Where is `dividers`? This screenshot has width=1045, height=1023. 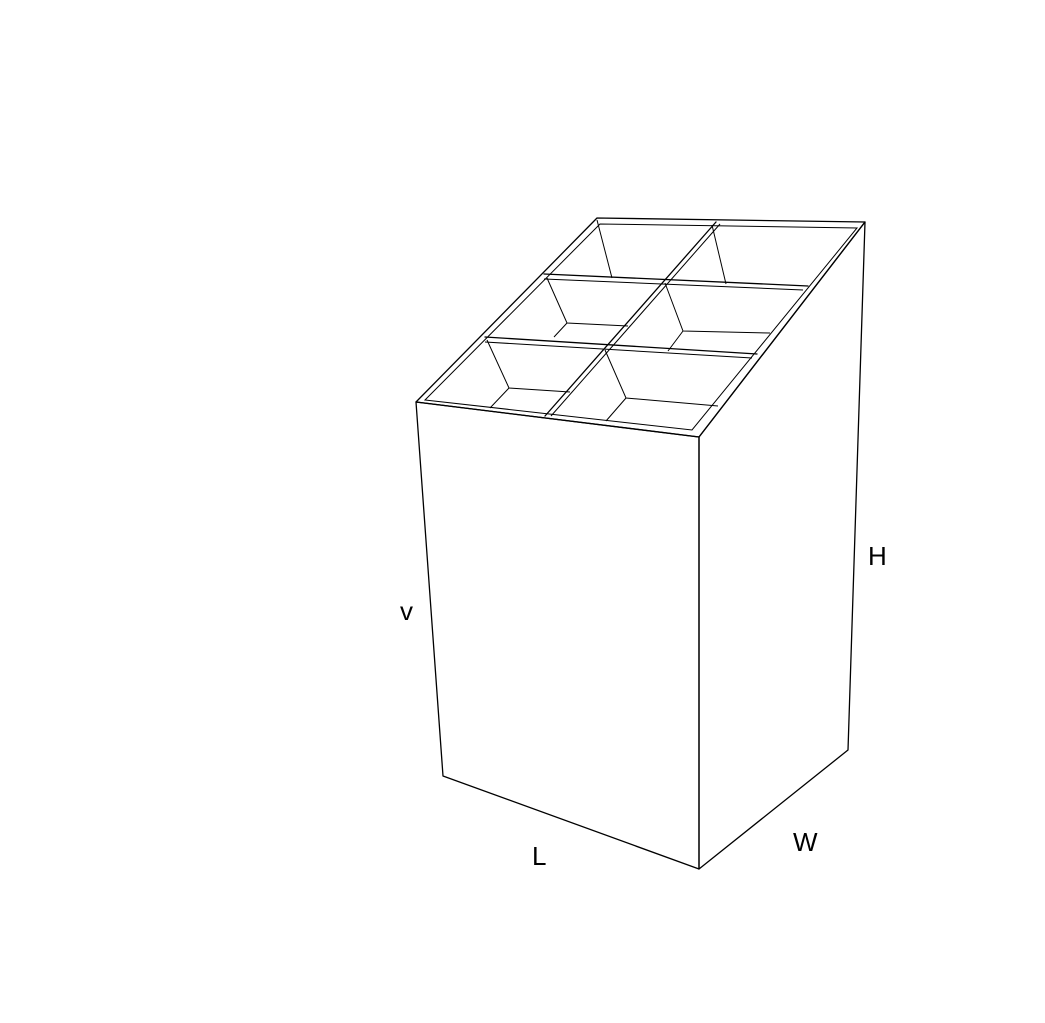
dividers is located at coordinates (646, 319).